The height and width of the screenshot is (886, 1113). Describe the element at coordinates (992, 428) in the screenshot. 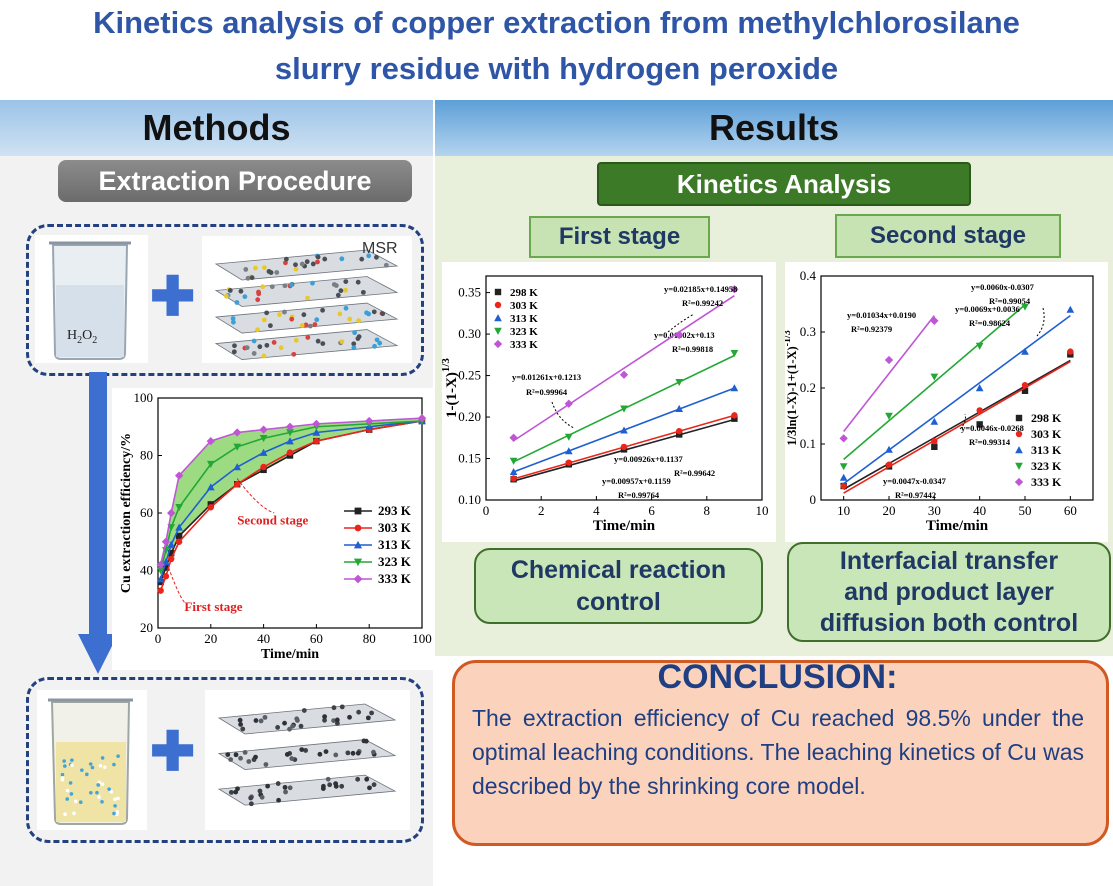

I see `fit-equation: y=0.0046x-0.0268` at that location.